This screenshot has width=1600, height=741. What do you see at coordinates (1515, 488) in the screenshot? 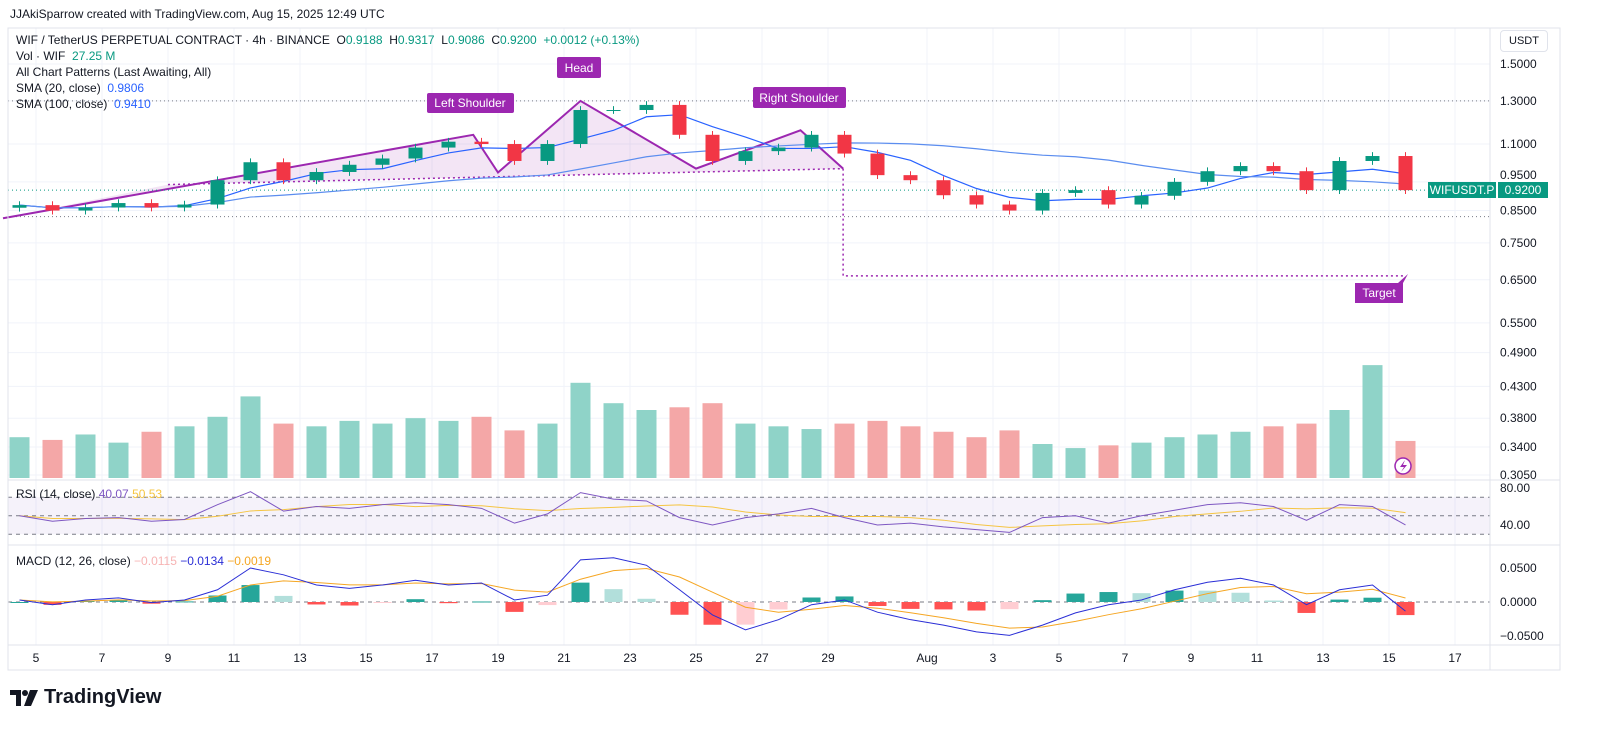
I see `rsi-tick-label: 80.00` at bounding box center [1515, 488].